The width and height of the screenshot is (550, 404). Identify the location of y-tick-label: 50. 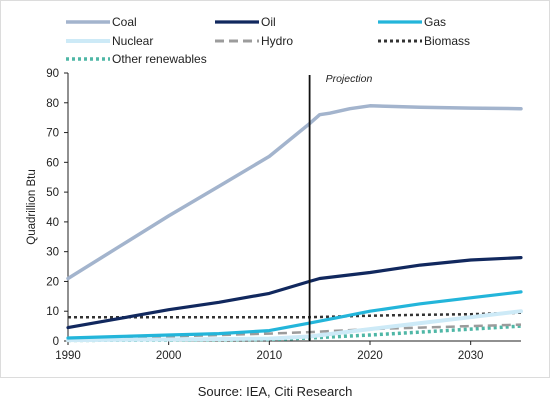
(52, 193).